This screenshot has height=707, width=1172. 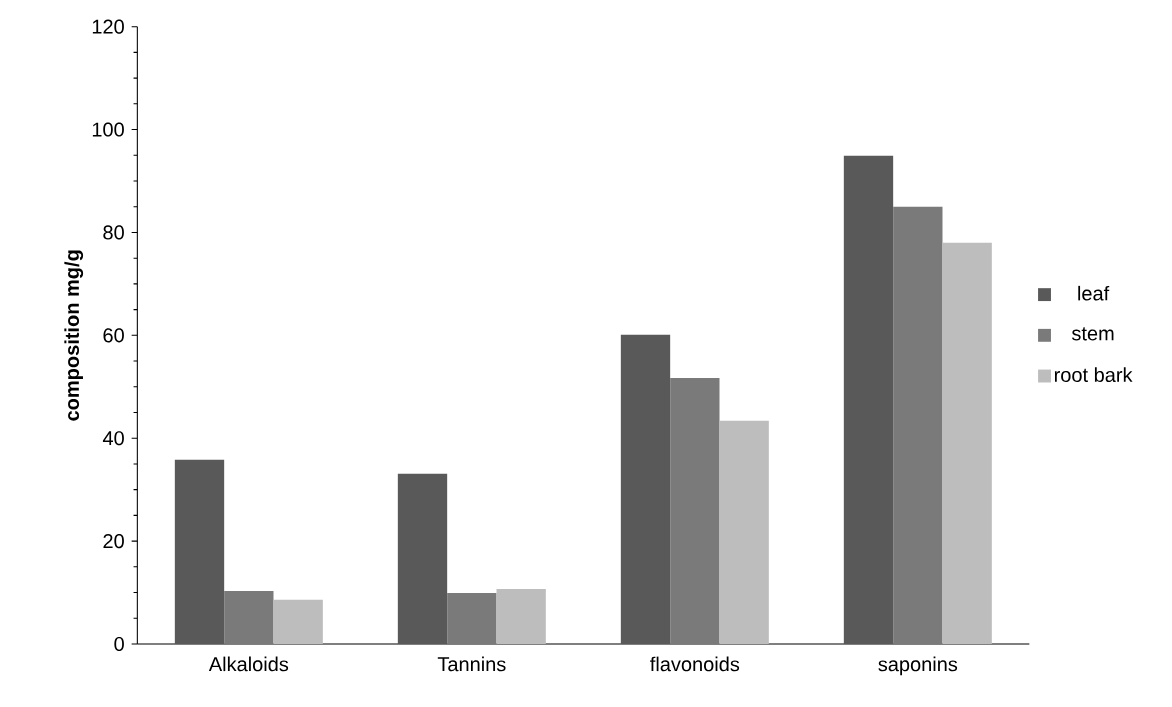 I want to click on y-tick-label: 80, so click(x=113, y=232).